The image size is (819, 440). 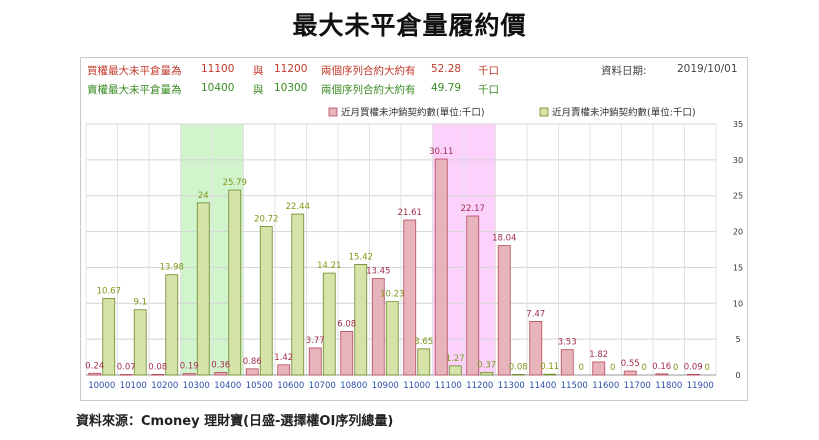 What do you see at coordinates (322, 386) in the screenshot?
I see `x-tick-label: 10700` at bounding box center [322, 386].